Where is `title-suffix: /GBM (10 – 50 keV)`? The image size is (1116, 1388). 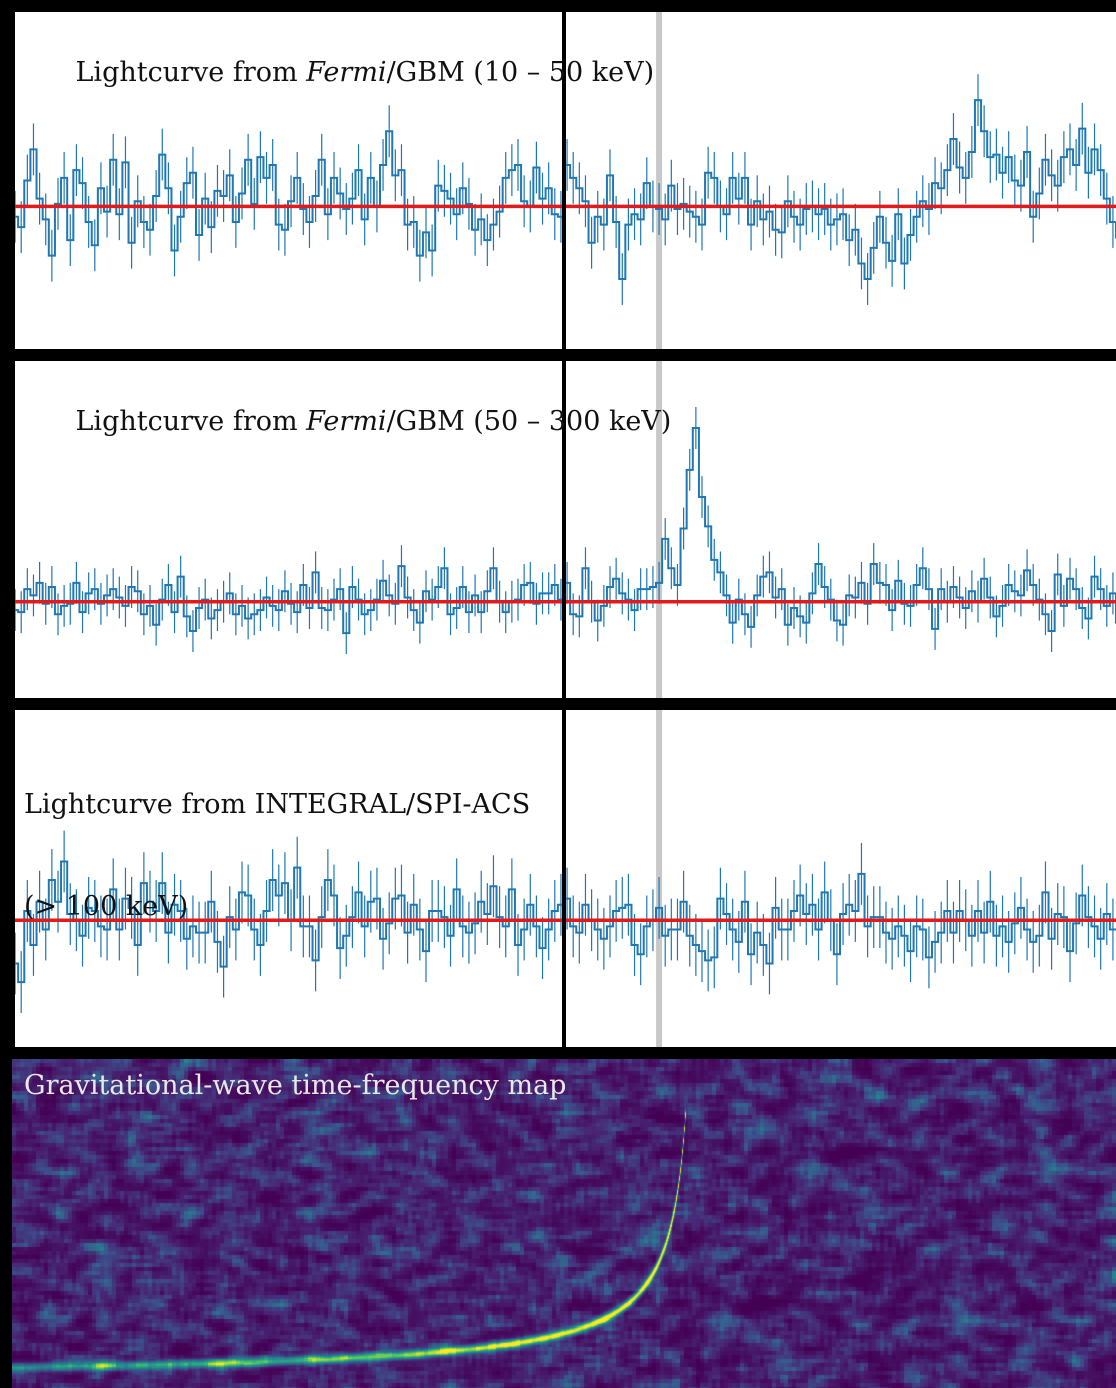 title-suffix: /GBM (10 – 50 keV) is located at coordinates (520, 72).